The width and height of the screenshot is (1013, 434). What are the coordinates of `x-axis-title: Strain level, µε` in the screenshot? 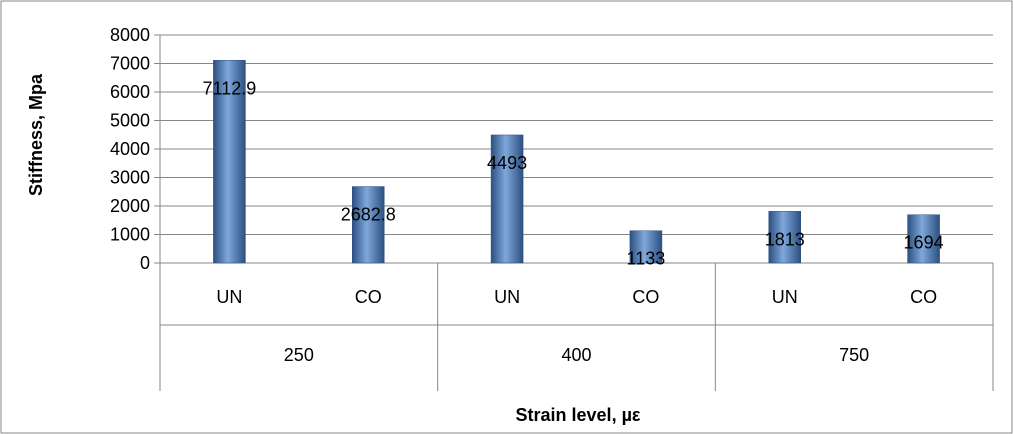 It's located at (578, 415).